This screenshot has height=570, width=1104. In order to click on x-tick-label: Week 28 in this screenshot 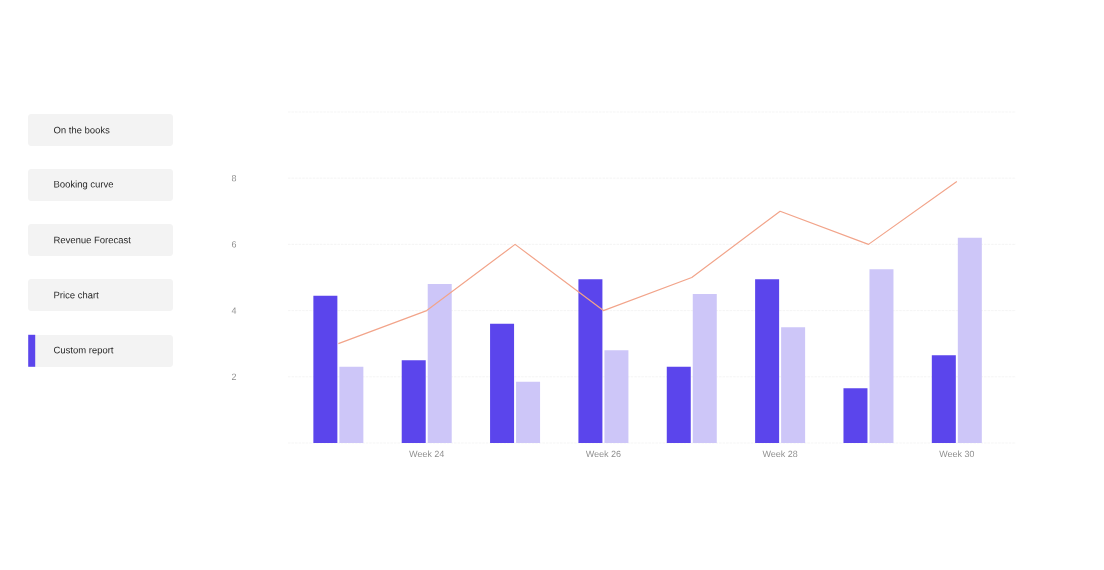, I will do `click(780, 454)`.